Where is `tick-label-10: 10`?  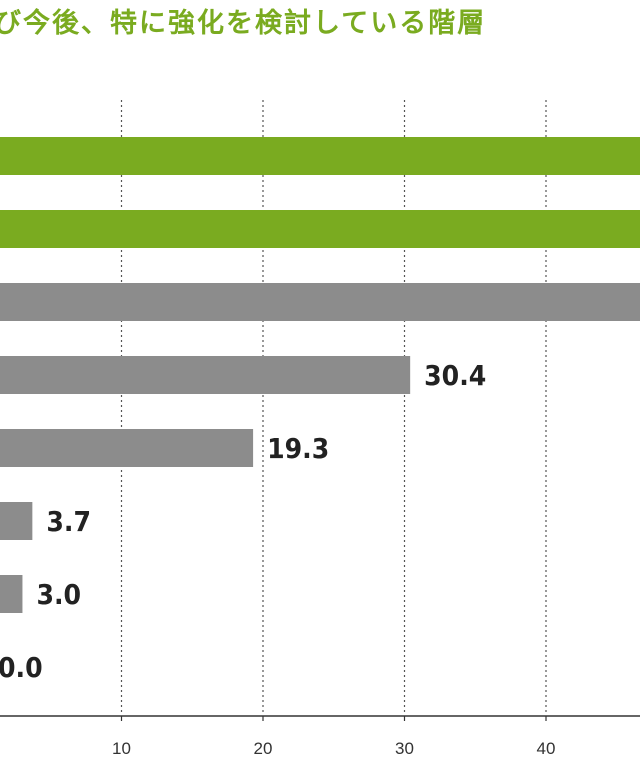 tick-label-10: 10 is located at coordinates (121, 748).